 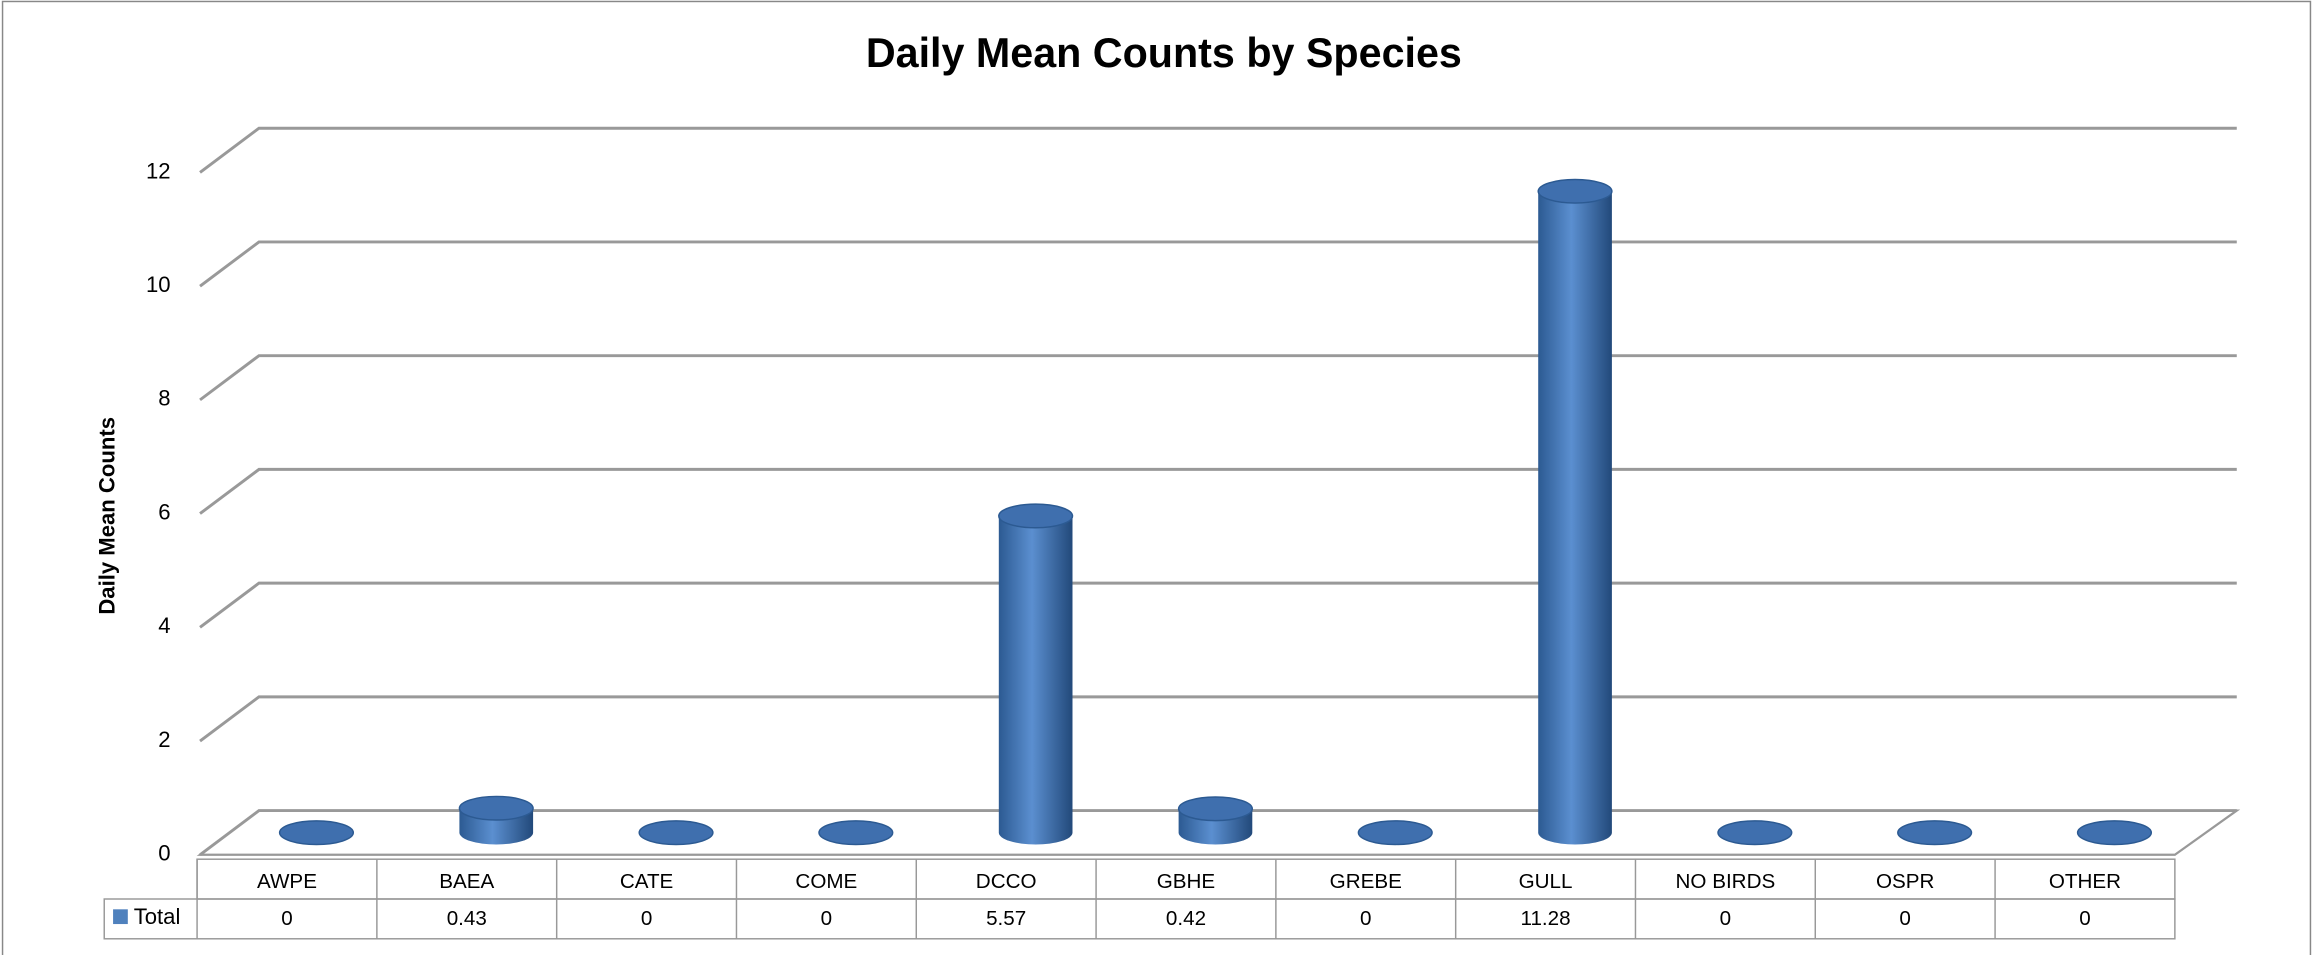 What do you see at coordinates (1905, 881) in the screenshot?
I see `x-tick-label: OSPR` at bounding box center [1905, 881].